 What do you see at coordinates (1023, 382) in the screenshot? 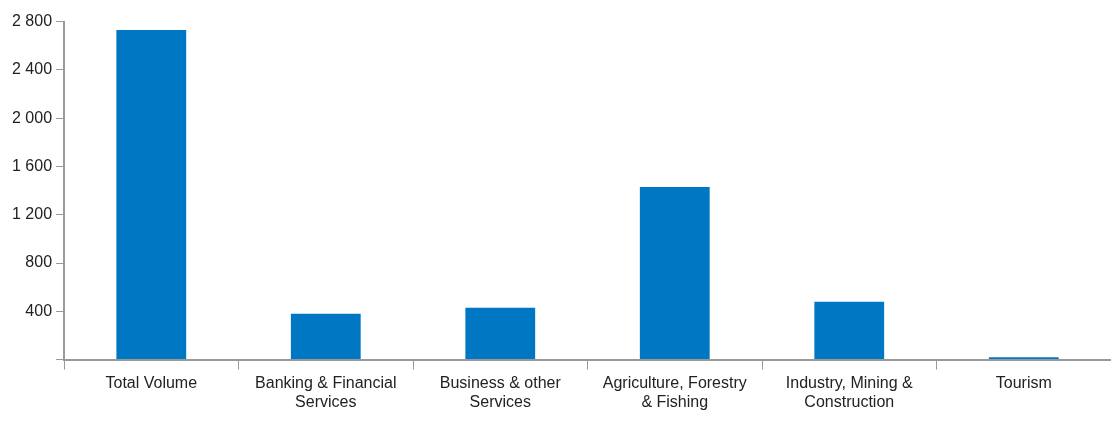
I see `x-tick-label: Tourism` at bounding box center [1023, 382].